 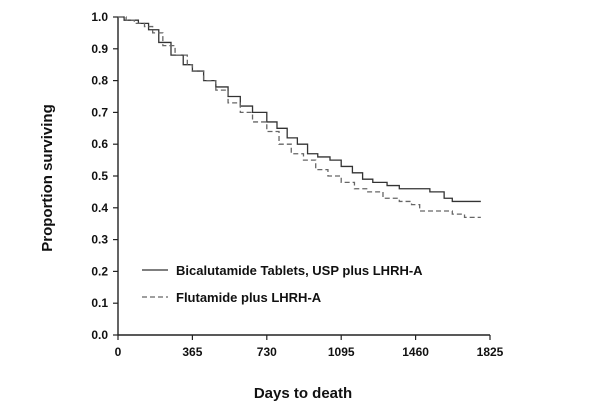 What do you see at coordinates (99, 112) in the screenshot?
I see `y-tick-label: 0.7` at bounding box center [99, 112].